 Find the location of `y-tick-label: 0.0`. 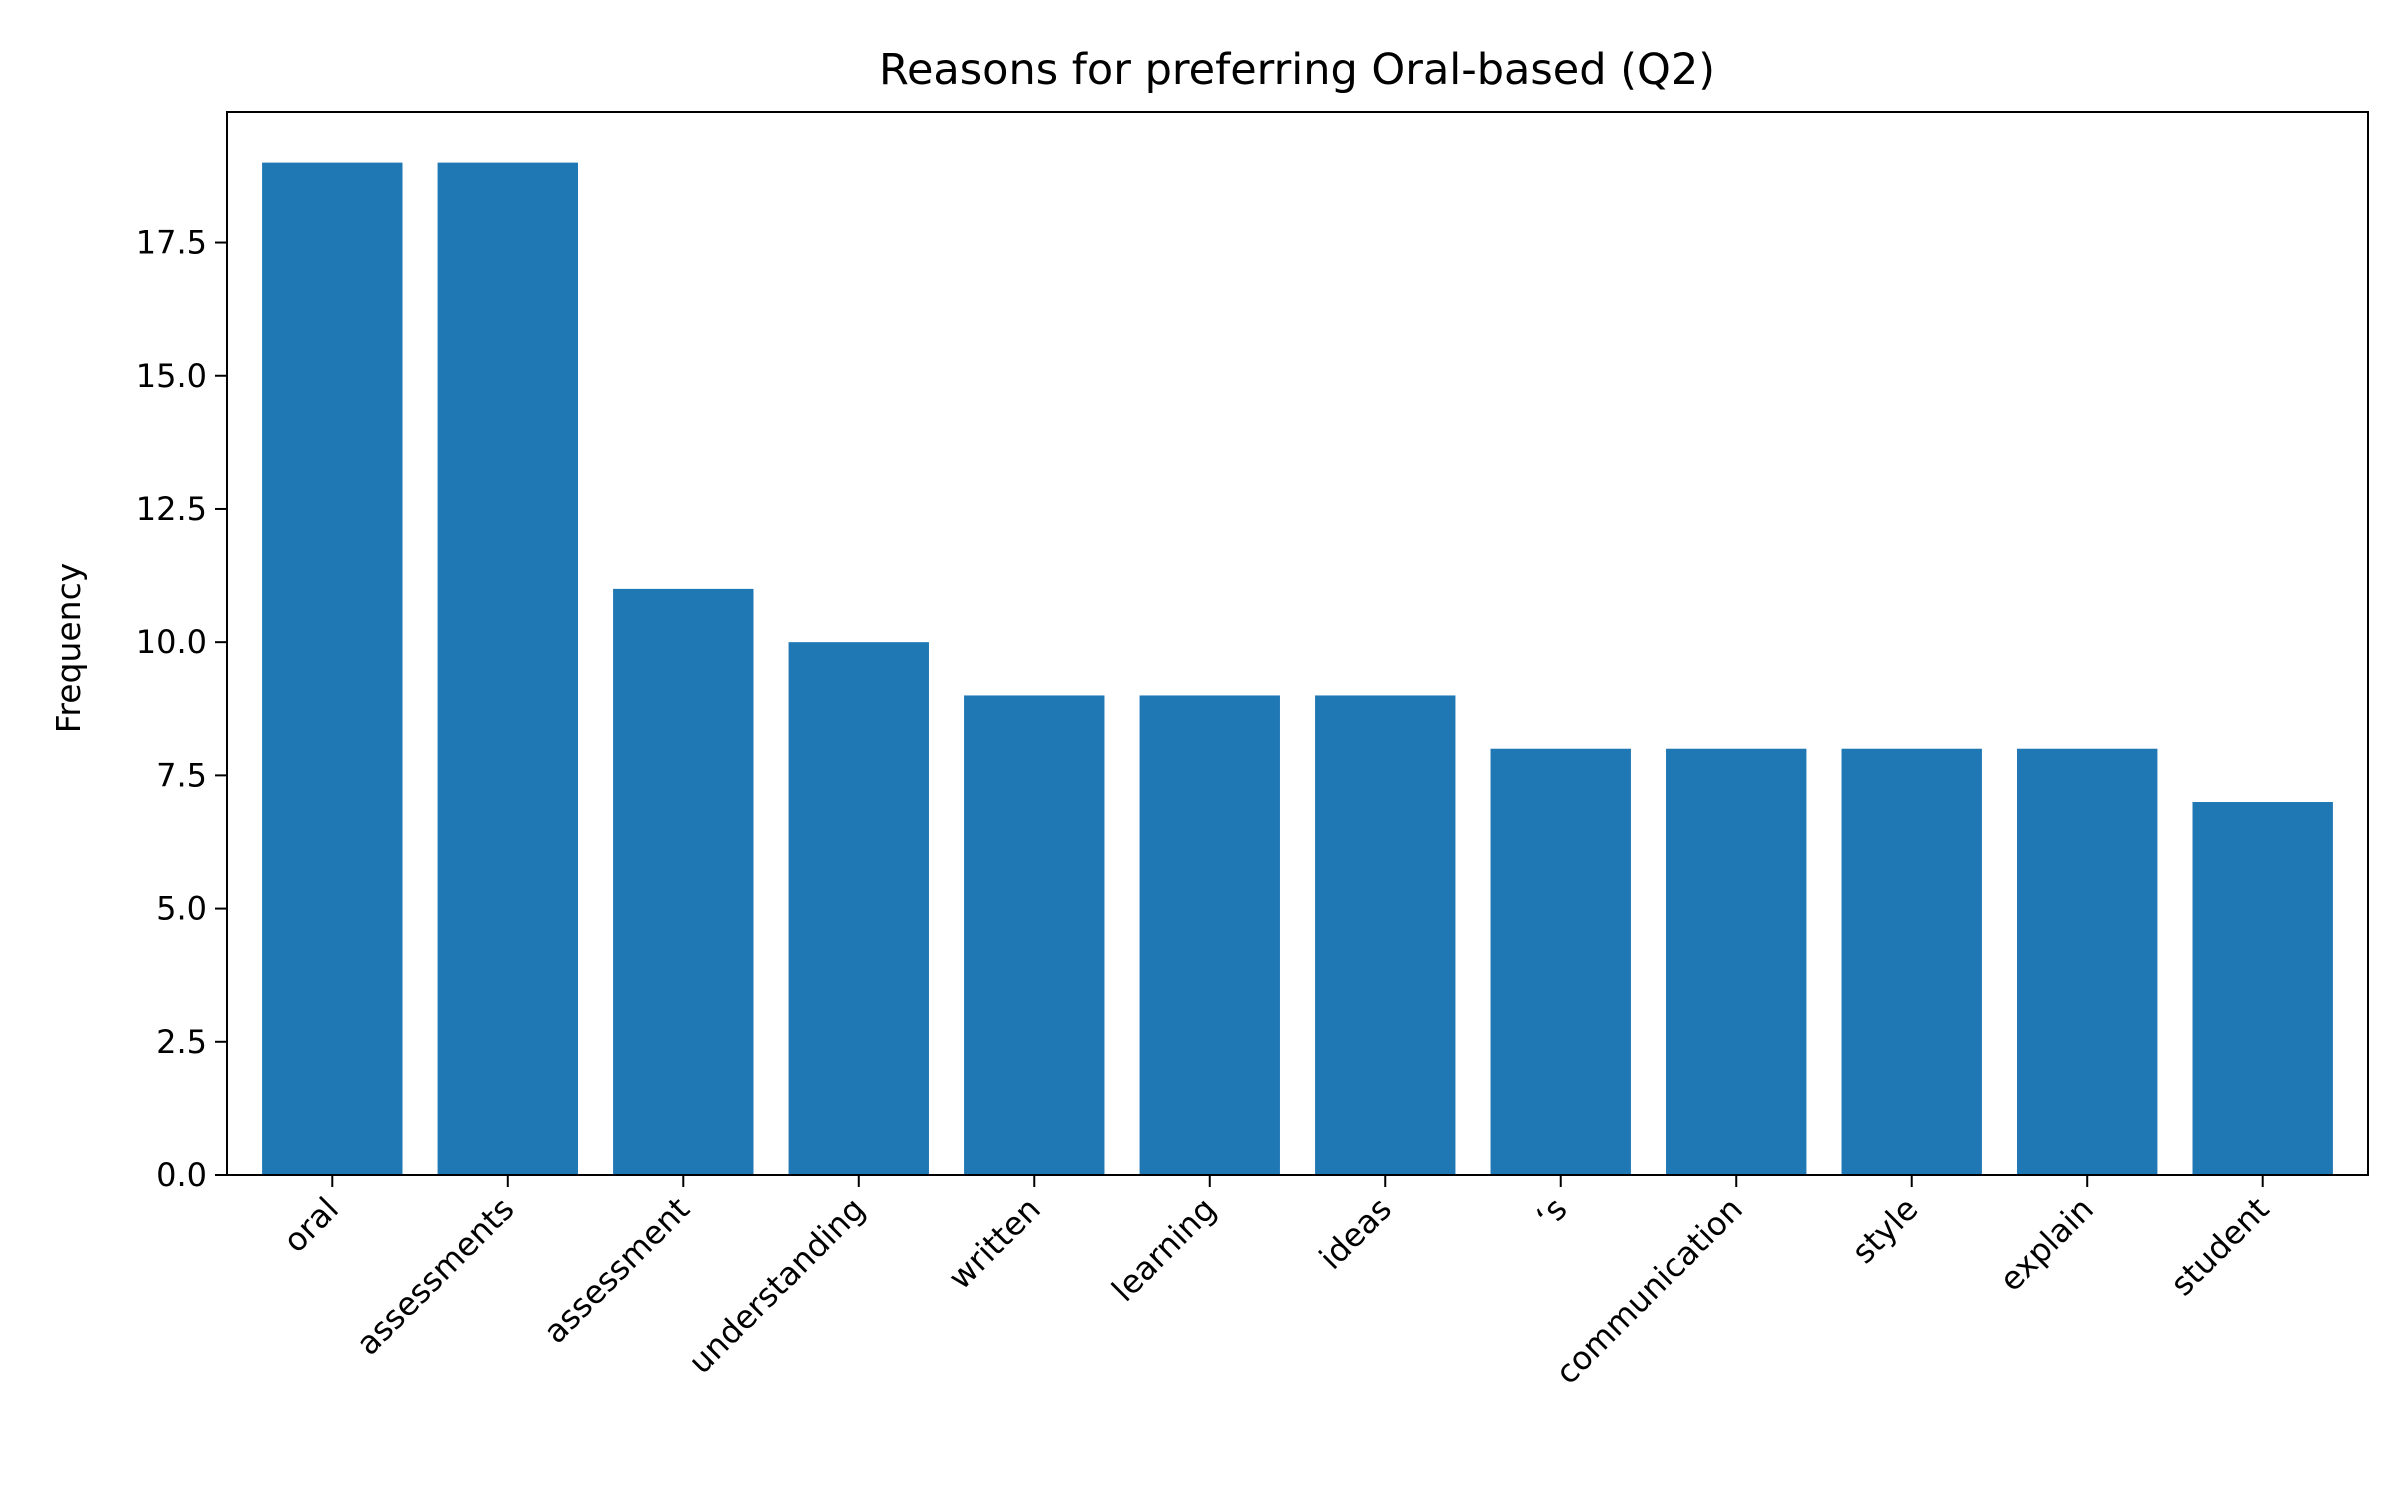

y-tick-label: 0.0 is located at coordinates (181, 1175).